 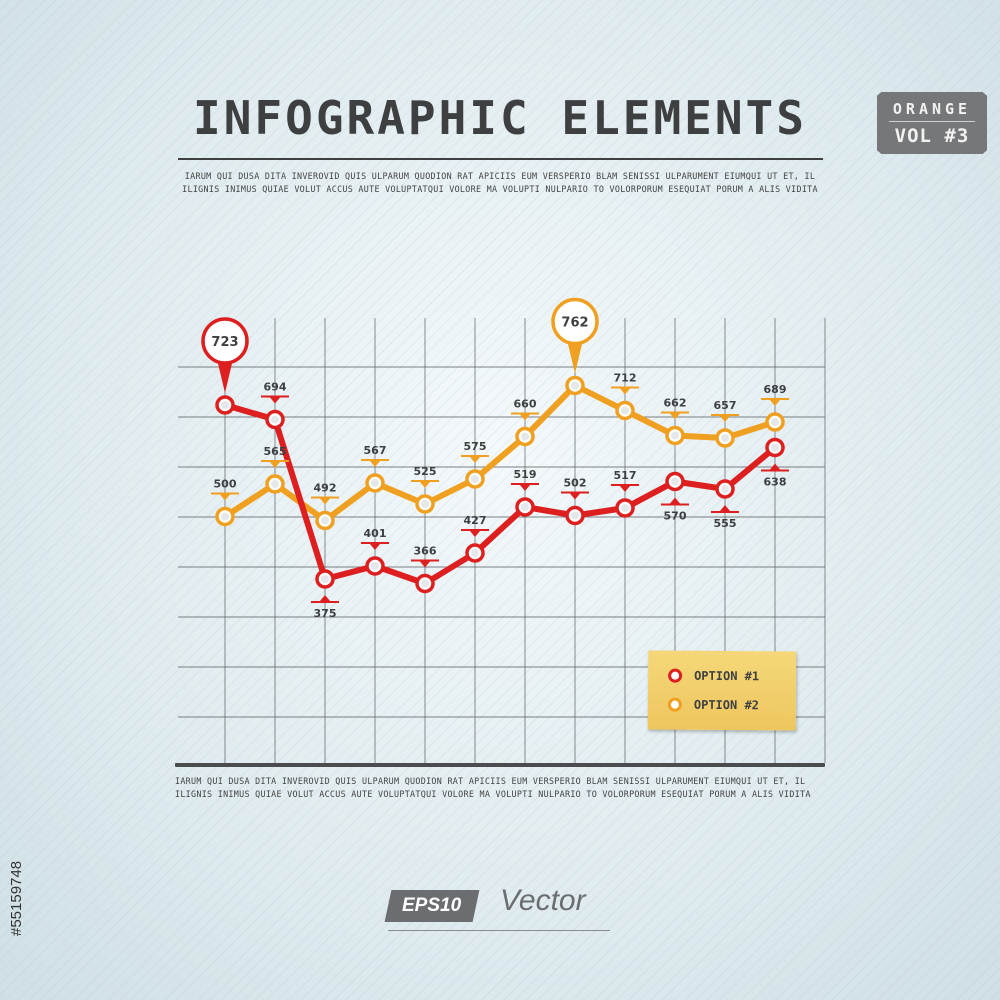 I want to click on stock-id: #55159748, so click(x=16, y=898).